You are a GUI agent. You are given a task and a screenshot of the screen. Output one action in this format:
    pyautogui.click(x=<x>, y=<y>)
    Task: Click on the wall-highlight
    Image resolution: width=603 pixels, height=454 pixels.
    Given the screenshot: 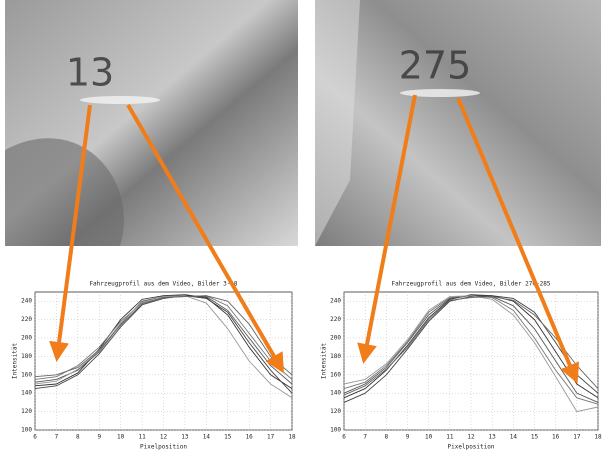 What is the action you would take?
    pyautogui.click(x=337, y=123)
    